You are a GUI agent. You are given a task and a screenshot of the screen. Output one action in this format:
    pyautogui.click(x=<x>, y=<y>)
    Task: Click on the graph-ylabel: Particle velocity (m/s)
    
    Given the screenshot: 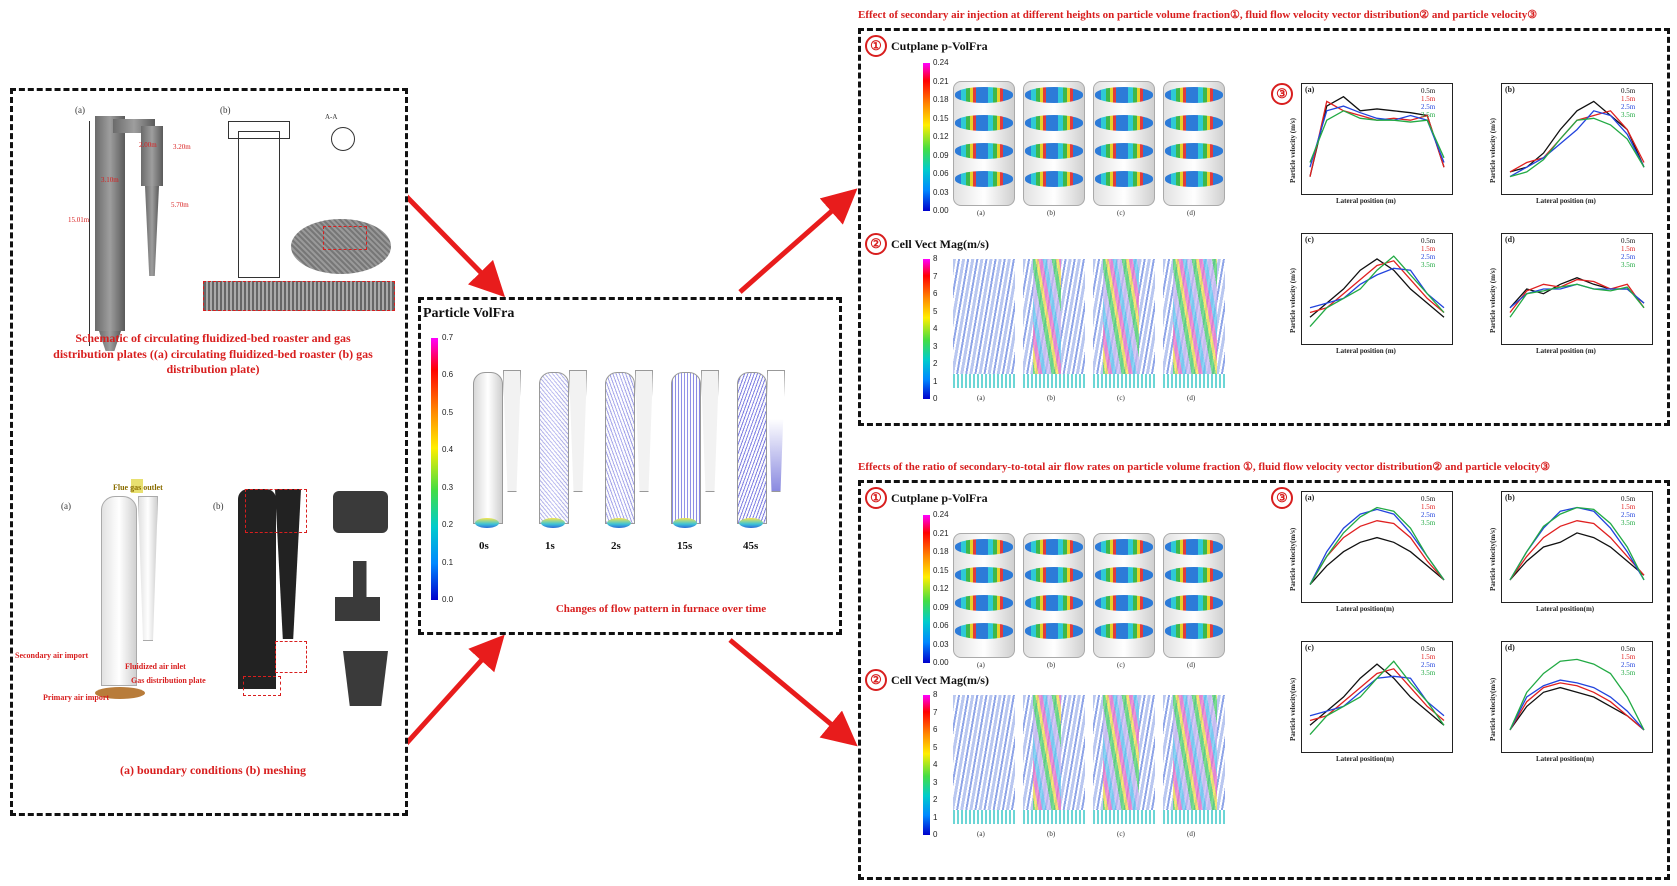 What is the action you would take?
    pyautogui.click(x=1293, y=150)
    